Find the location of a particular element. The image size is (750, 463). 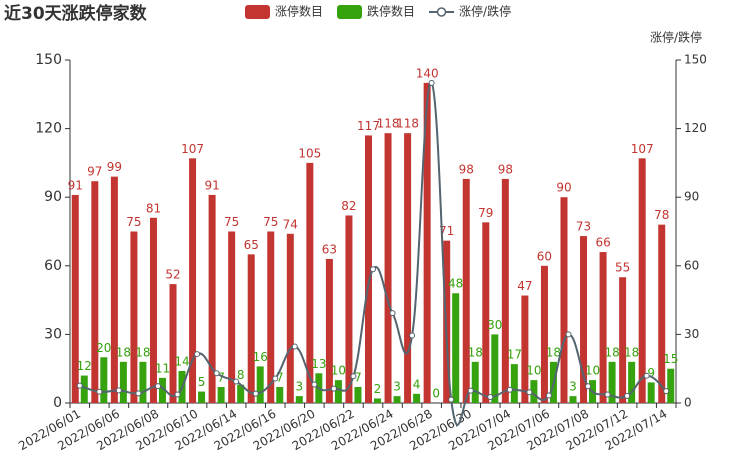

y2-tick-label: 90 is located at coordinates (691, 197).